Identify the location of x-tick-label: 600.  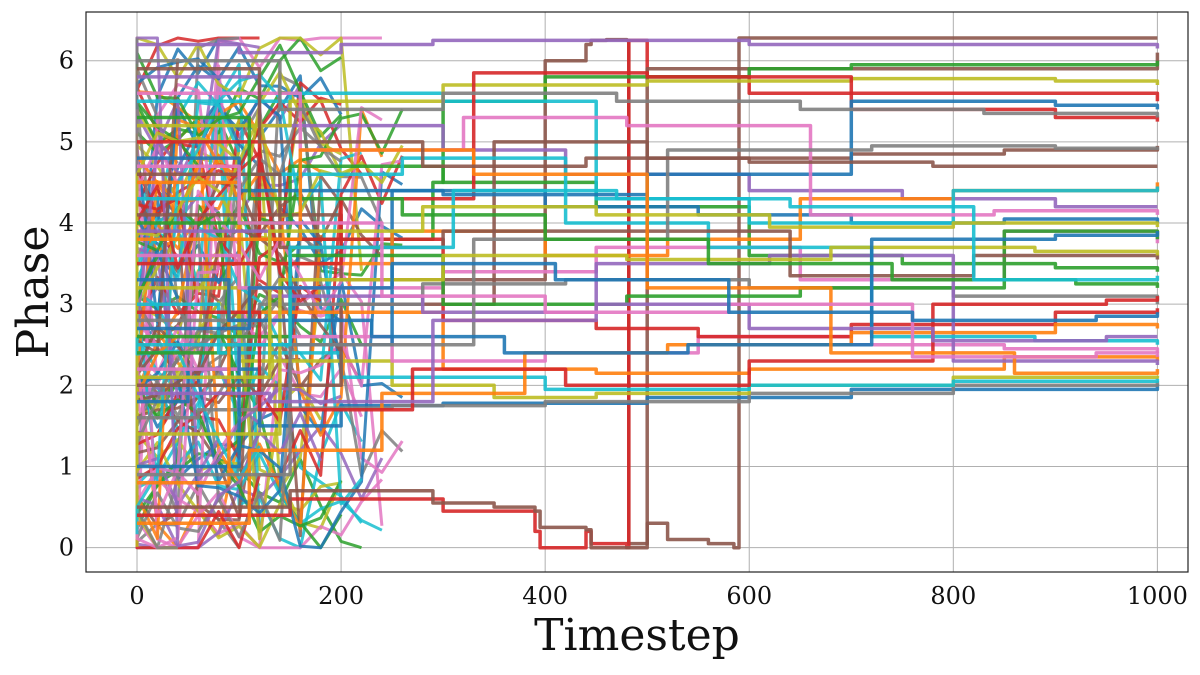
(749, 596).